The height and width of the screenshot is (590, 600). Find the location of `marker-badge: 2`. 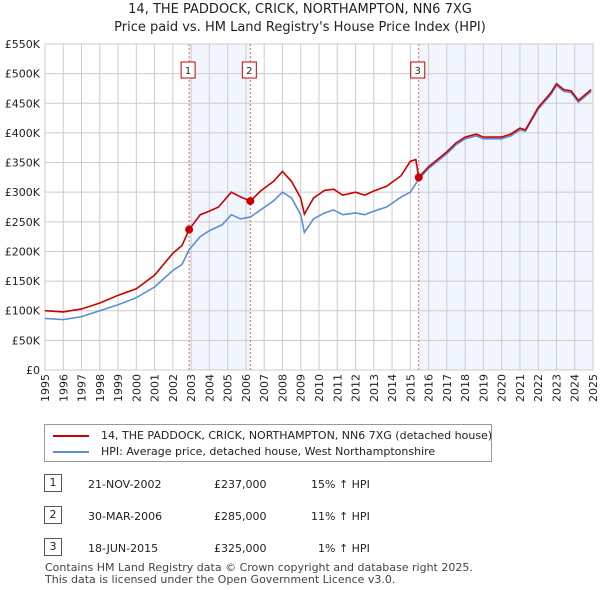

marker-badge: 2 is located at coordinates (53, 515).